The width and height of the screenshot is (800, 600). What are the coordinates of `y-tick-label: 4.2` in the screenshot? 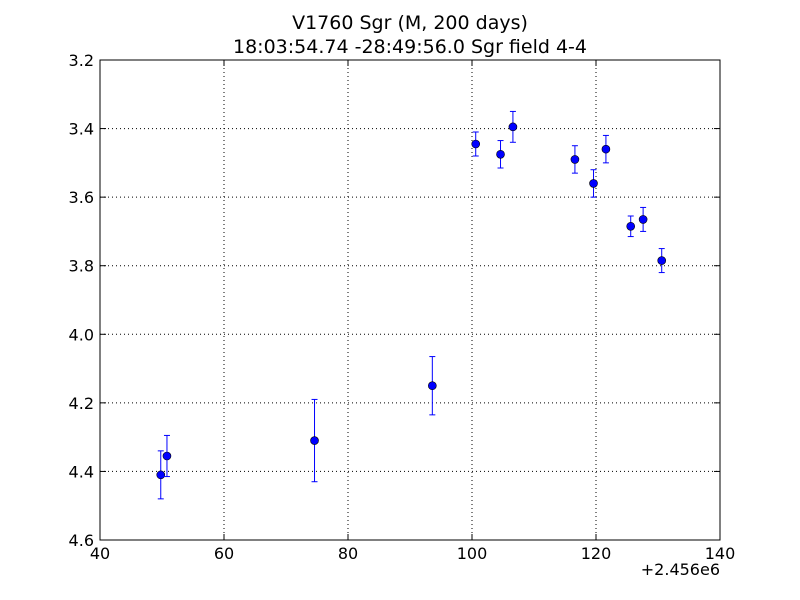 It's located at (81, 403).